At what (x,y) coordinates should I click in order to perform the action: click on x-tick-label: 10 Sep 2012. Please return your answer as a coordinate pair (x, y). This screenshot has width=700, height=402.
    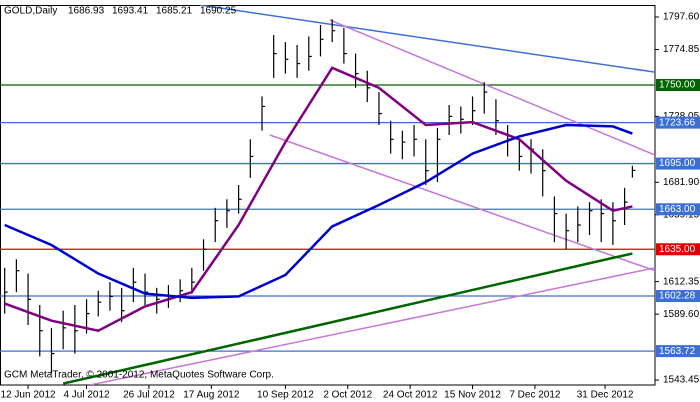
    Looking at the image, I should click on (285, 395).